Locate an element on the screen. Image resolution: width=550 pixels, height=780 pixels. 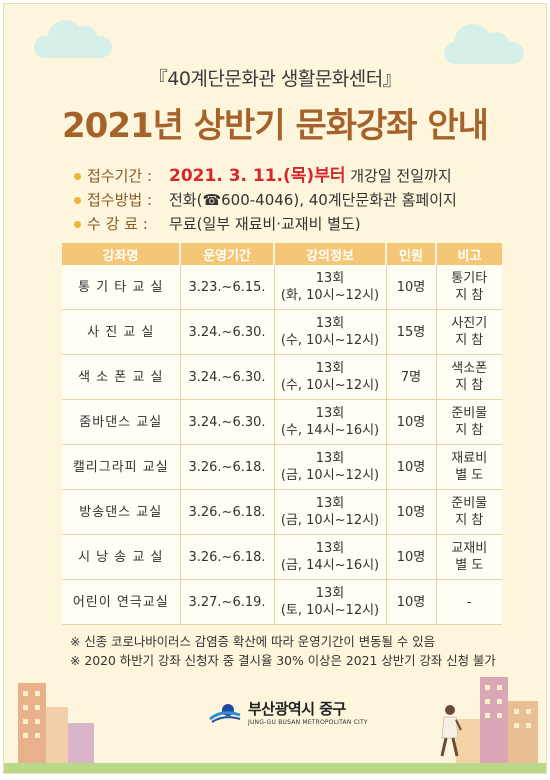
column-header: 인원 is located at coordinates (411, 254).